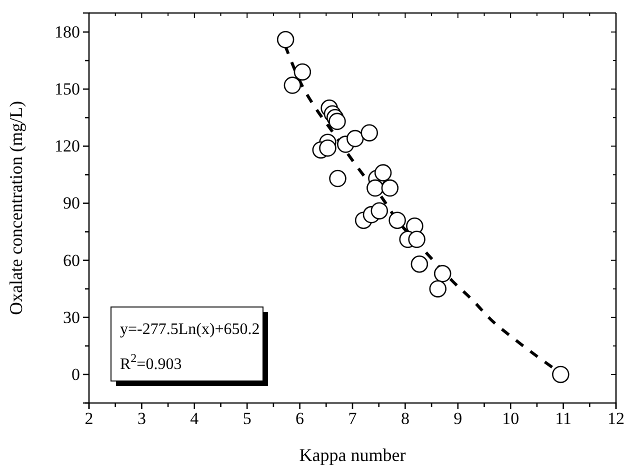 The width and height of the screenshot is (626, 470). What do you see at coordinates (67, 146) in the screenshot?
I see `y-tick-label: 120` at bounding box center [67, 146].